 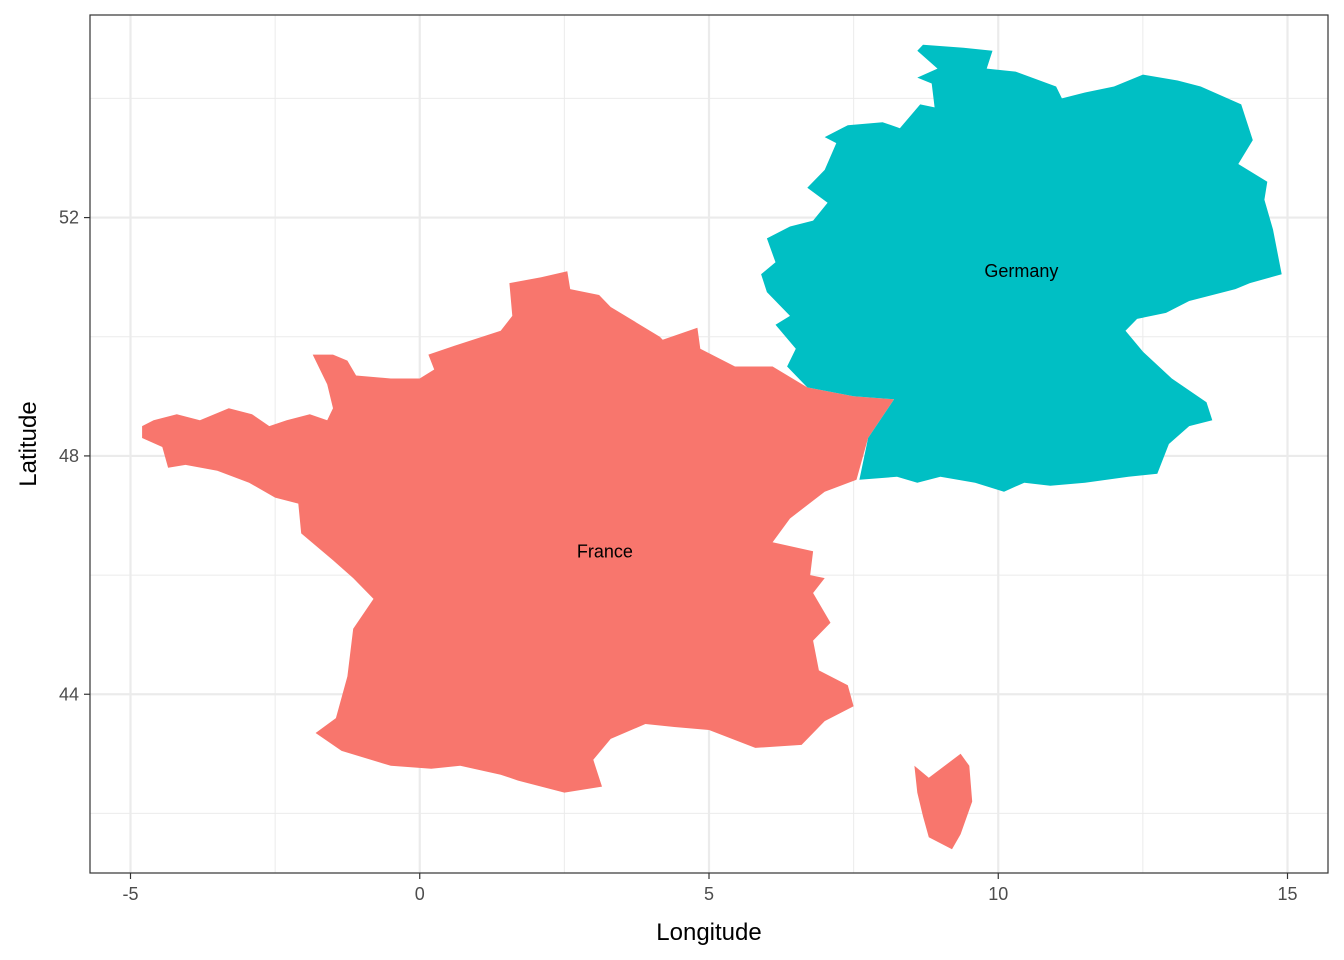 What do you see at coordinates (69, 456) in the screenshot?
I see `y-tick-label: 48` at bounding box center [69, 456].